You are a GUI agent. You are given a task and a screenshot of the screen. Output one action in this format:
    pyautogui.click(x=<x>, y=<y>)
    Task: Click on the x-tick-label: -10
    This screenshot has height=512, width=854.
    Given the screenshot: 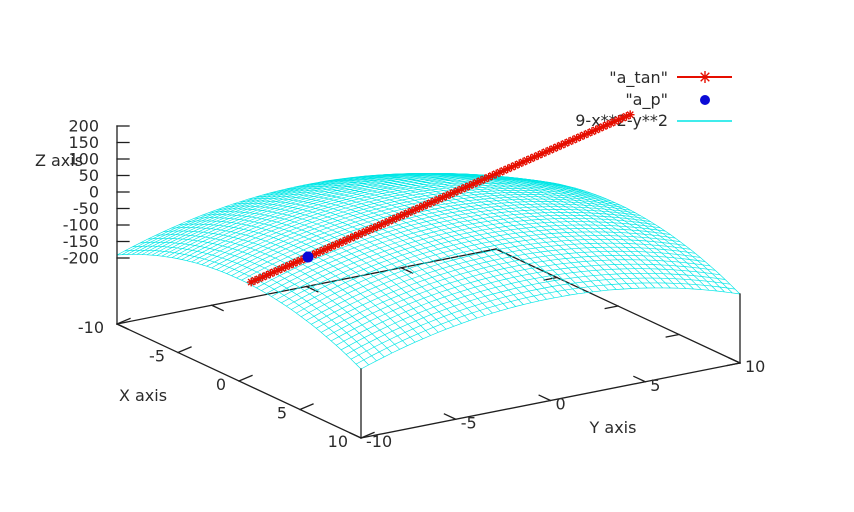 What is the action you would take?
    pyautogui.click(x=91, y=327)
    